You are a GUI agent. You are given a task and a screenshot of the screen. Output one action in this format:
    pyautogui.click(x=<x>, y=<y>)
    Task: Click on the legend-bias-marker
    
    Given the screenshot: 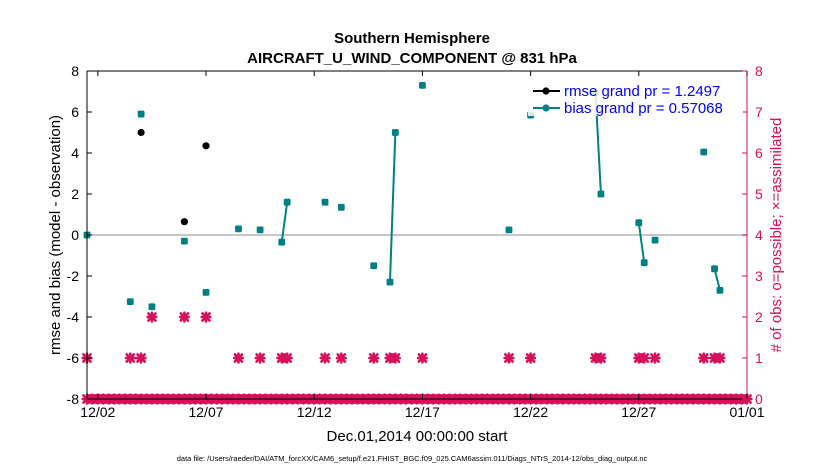 What is the action you would take?
    pyautogui.click(x=546, y=108)
    